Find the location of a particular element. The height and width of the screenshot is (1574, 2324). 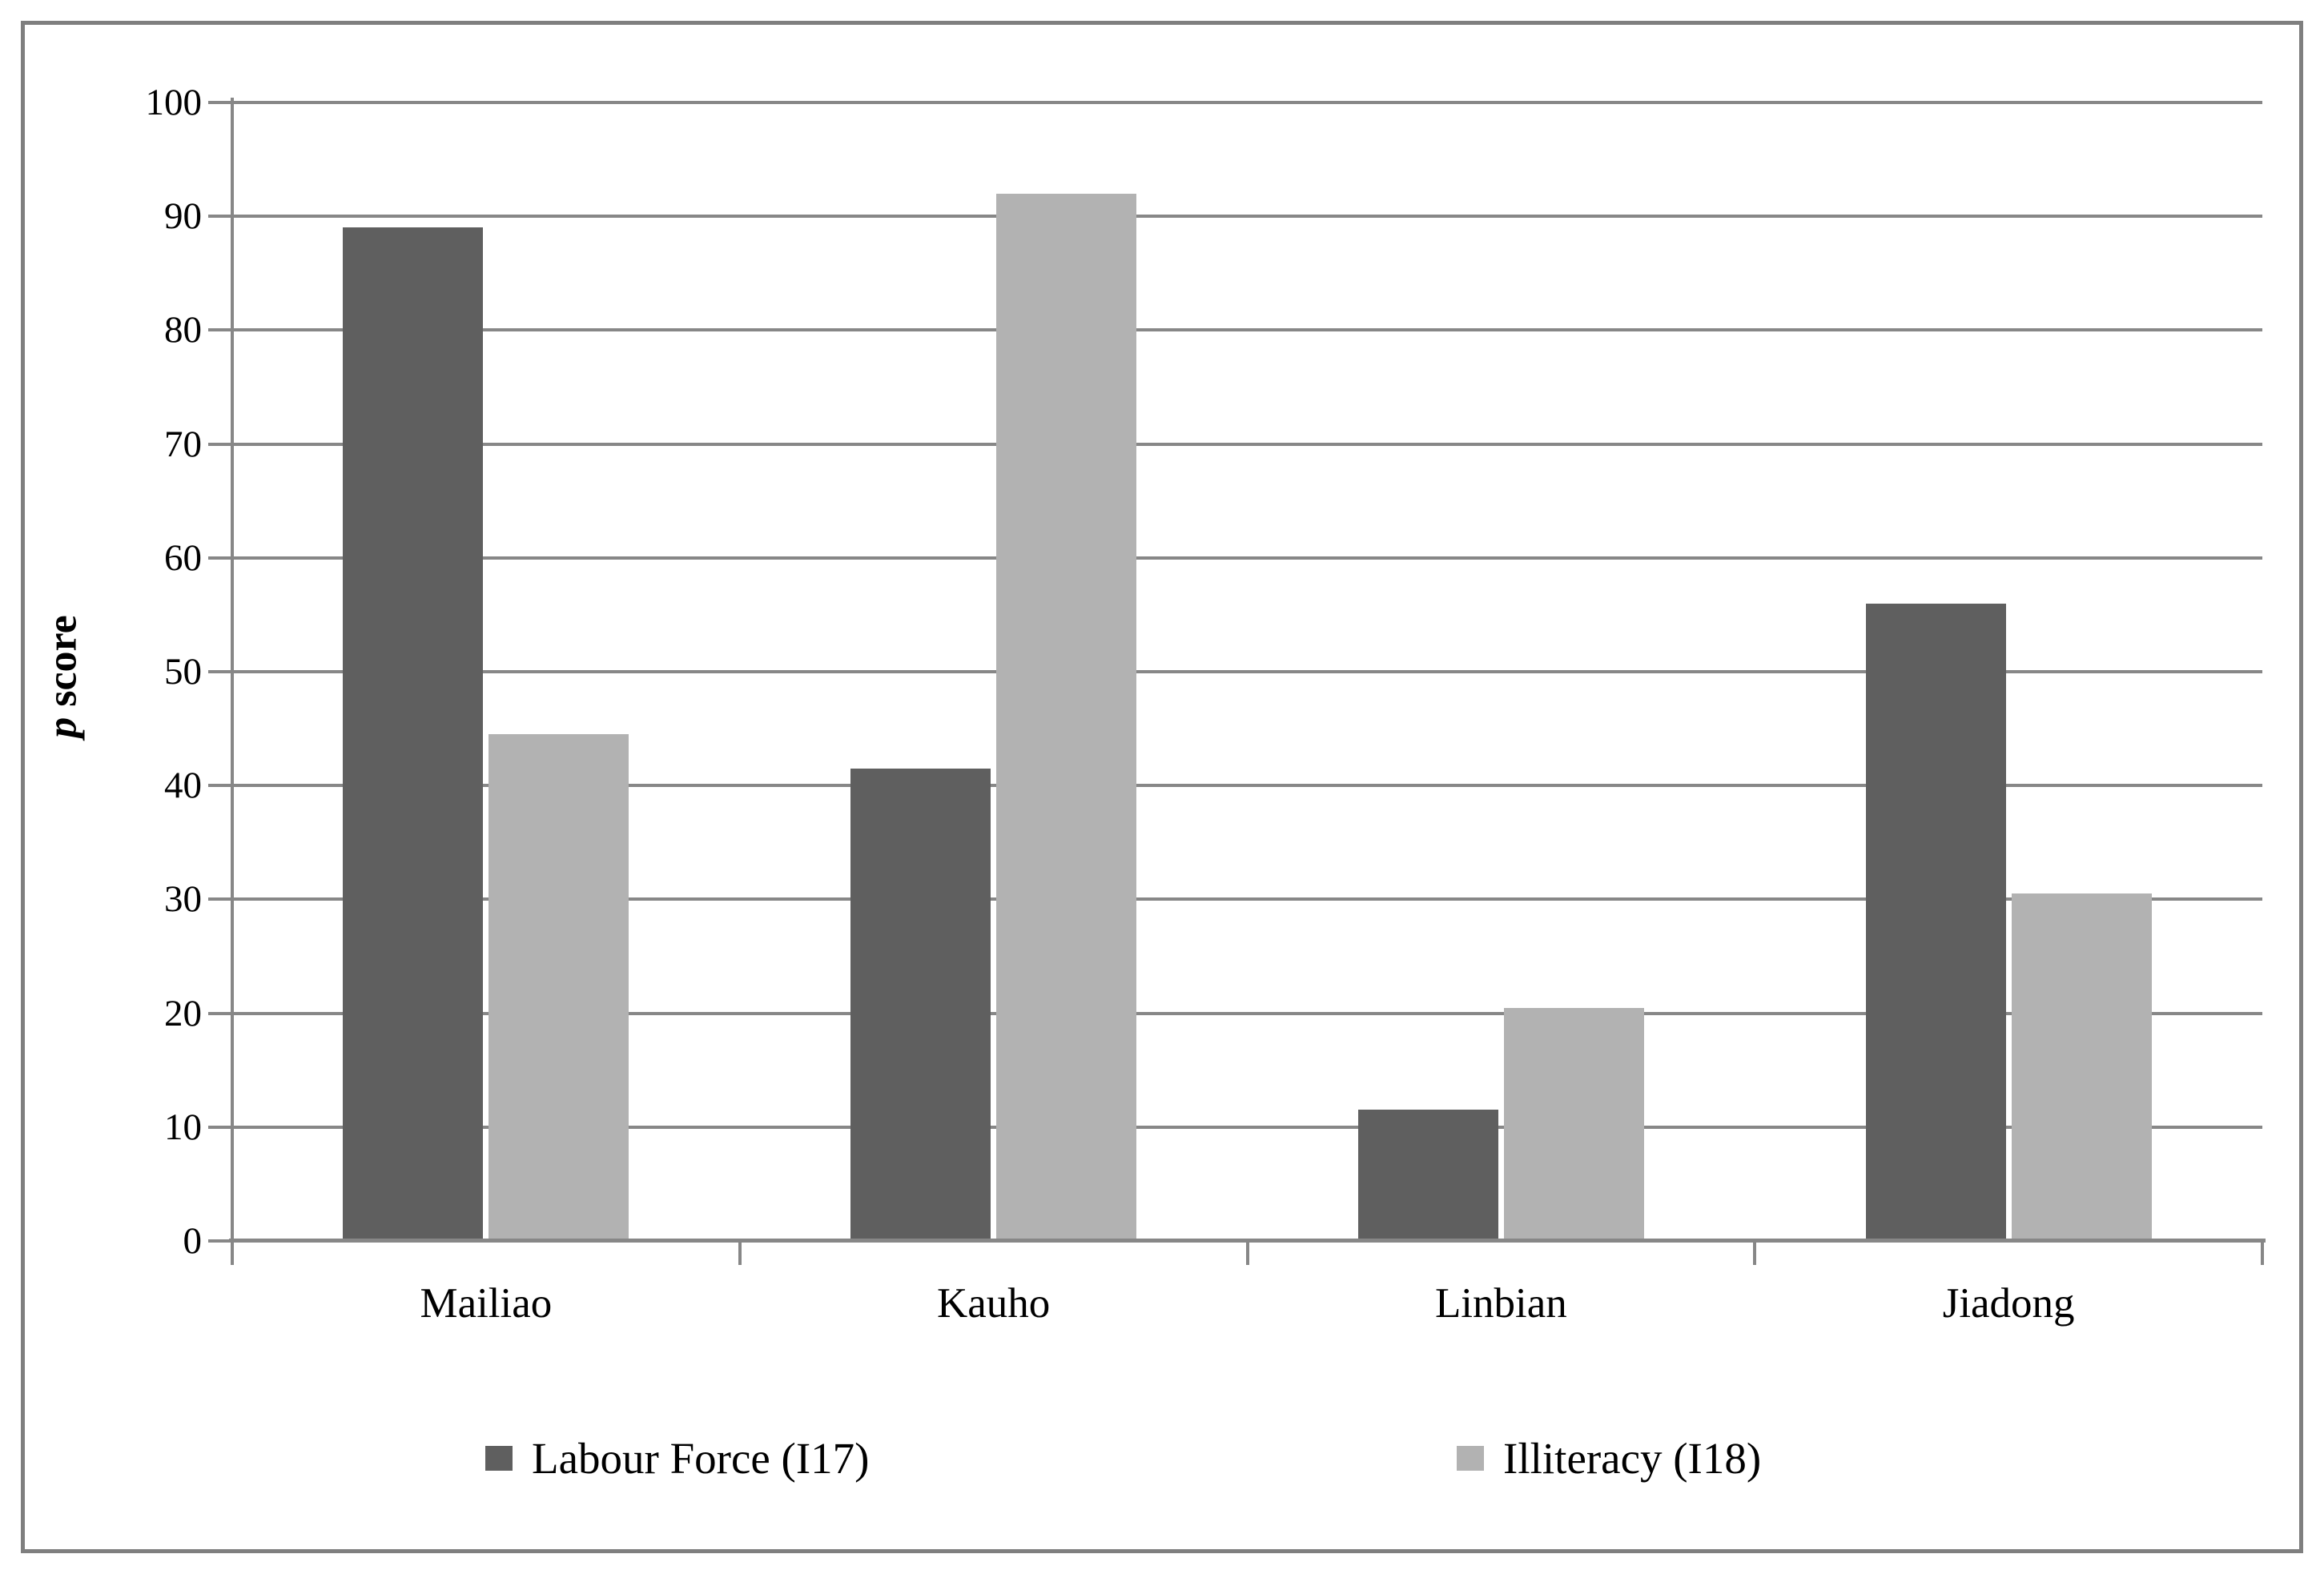

x-axis-label-linbian: Linbian is located at coordinates (1500, 1303).